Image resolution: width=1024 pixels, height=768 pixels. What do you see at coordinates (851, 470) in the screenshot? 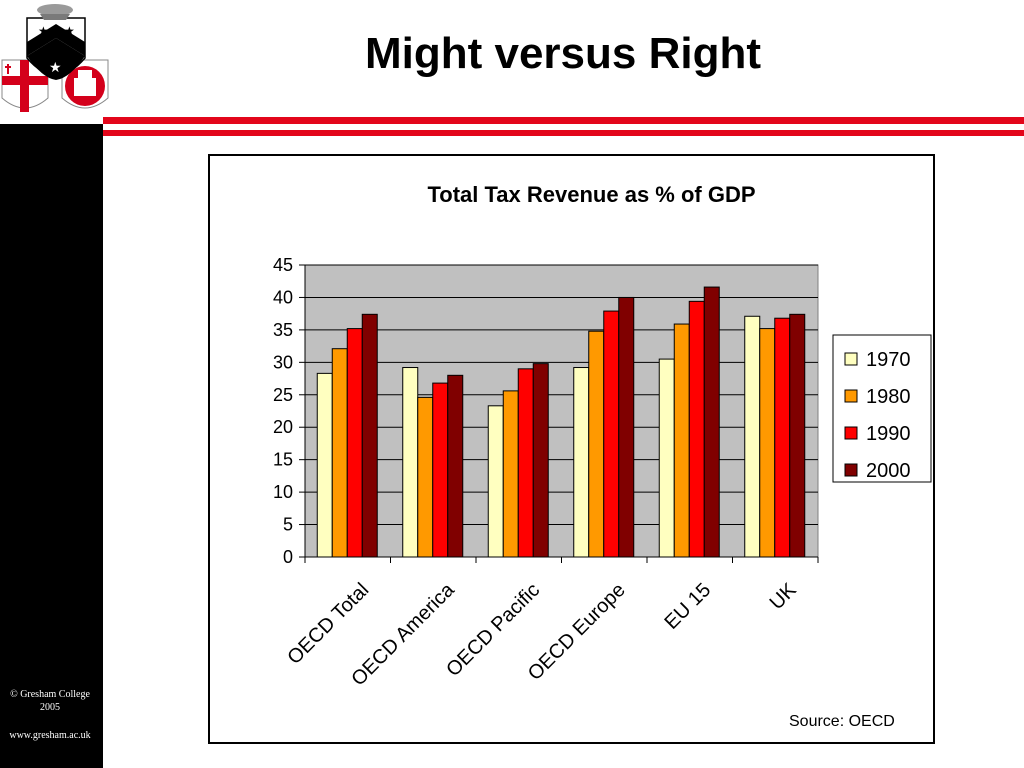
I see `legend-swatch-2000` at bounding box center [851, 470].